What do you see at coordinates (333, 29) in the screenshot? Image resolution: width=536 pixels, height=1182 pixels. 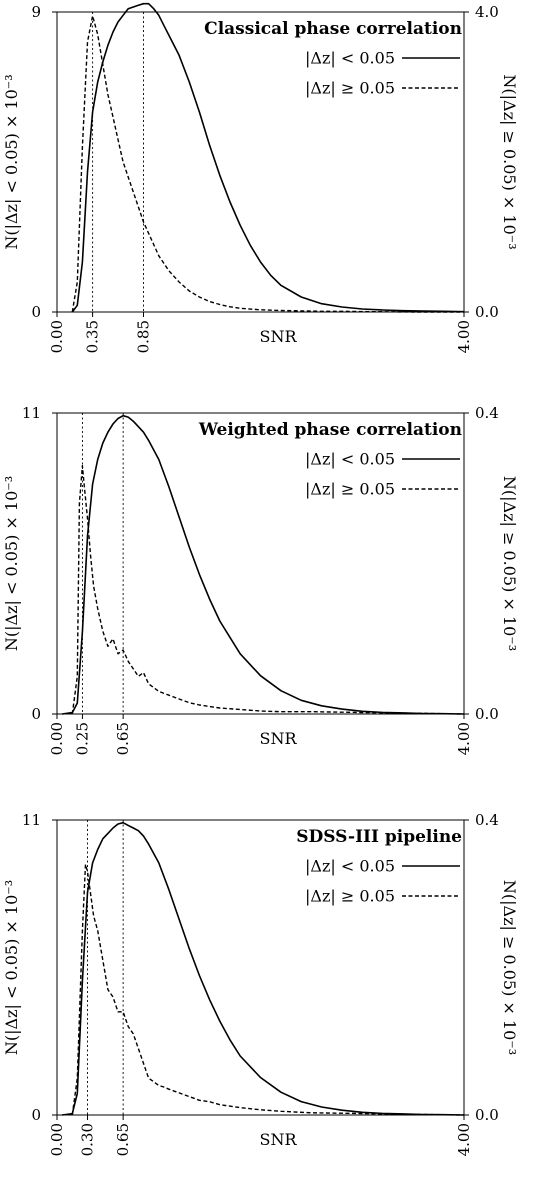 I see `panel-title: Classical phase correlation` at bounding box center [333, 29].